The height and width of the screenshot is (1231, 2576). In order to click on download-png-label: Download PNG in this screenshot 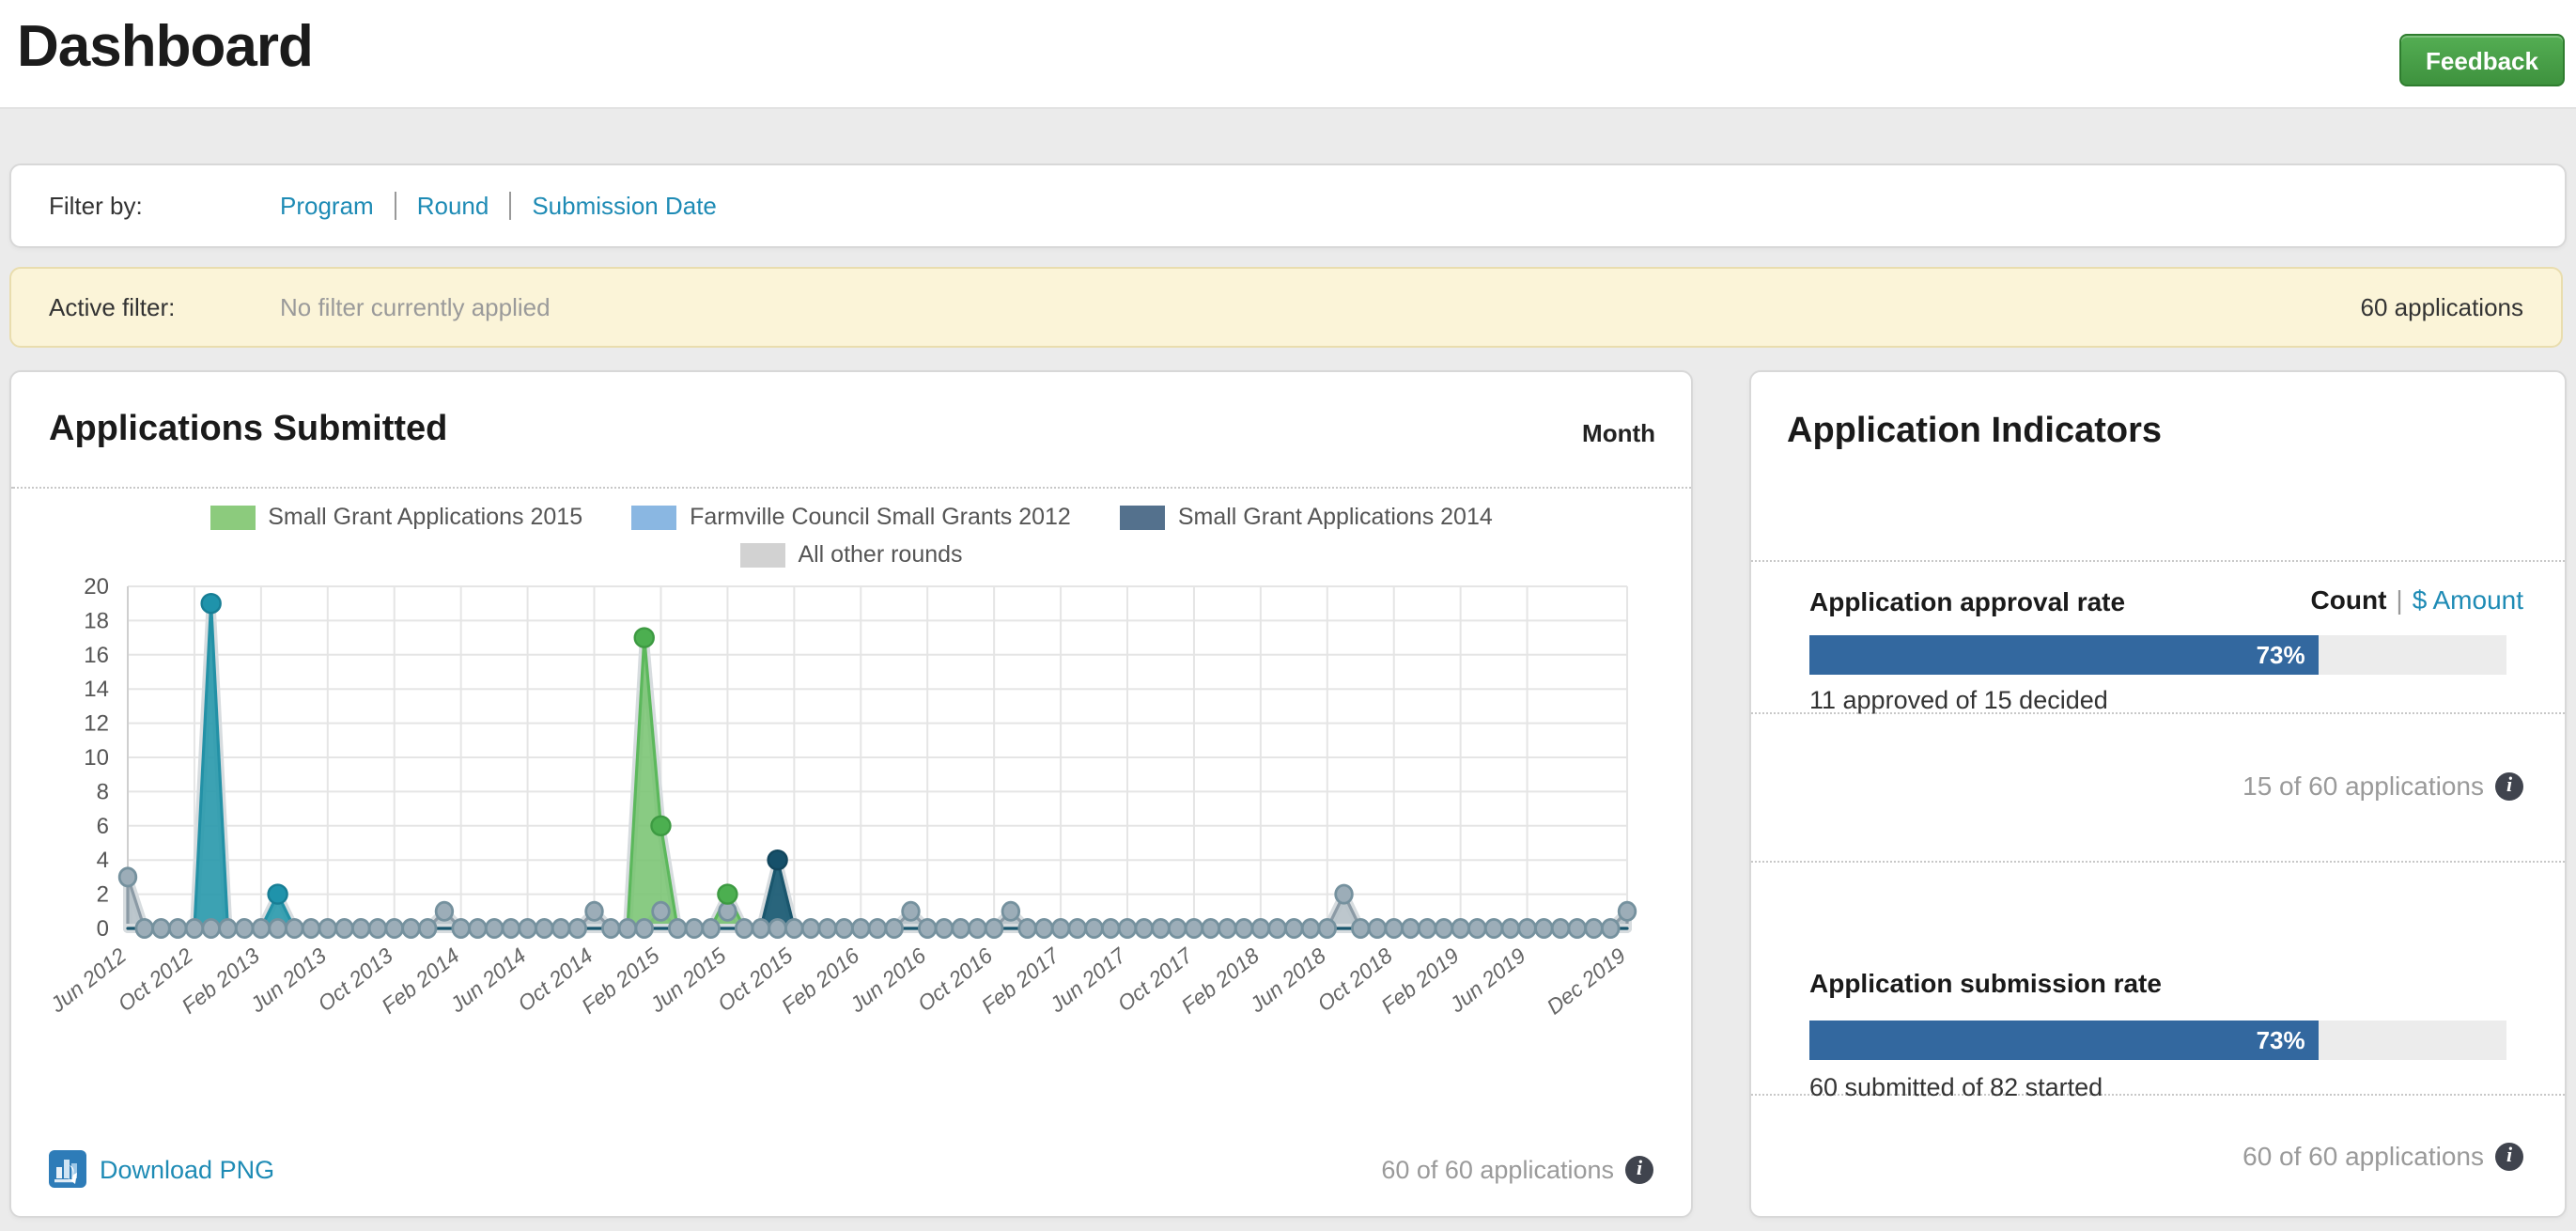, I will do `click(187, 1169)`.